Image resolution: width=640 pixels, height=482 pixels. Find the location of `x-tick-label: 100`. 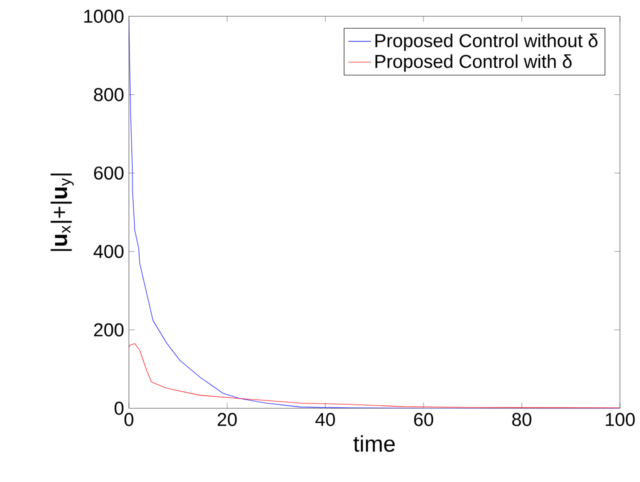

x-tick-label: 100 is located at coordinates (620, 419).